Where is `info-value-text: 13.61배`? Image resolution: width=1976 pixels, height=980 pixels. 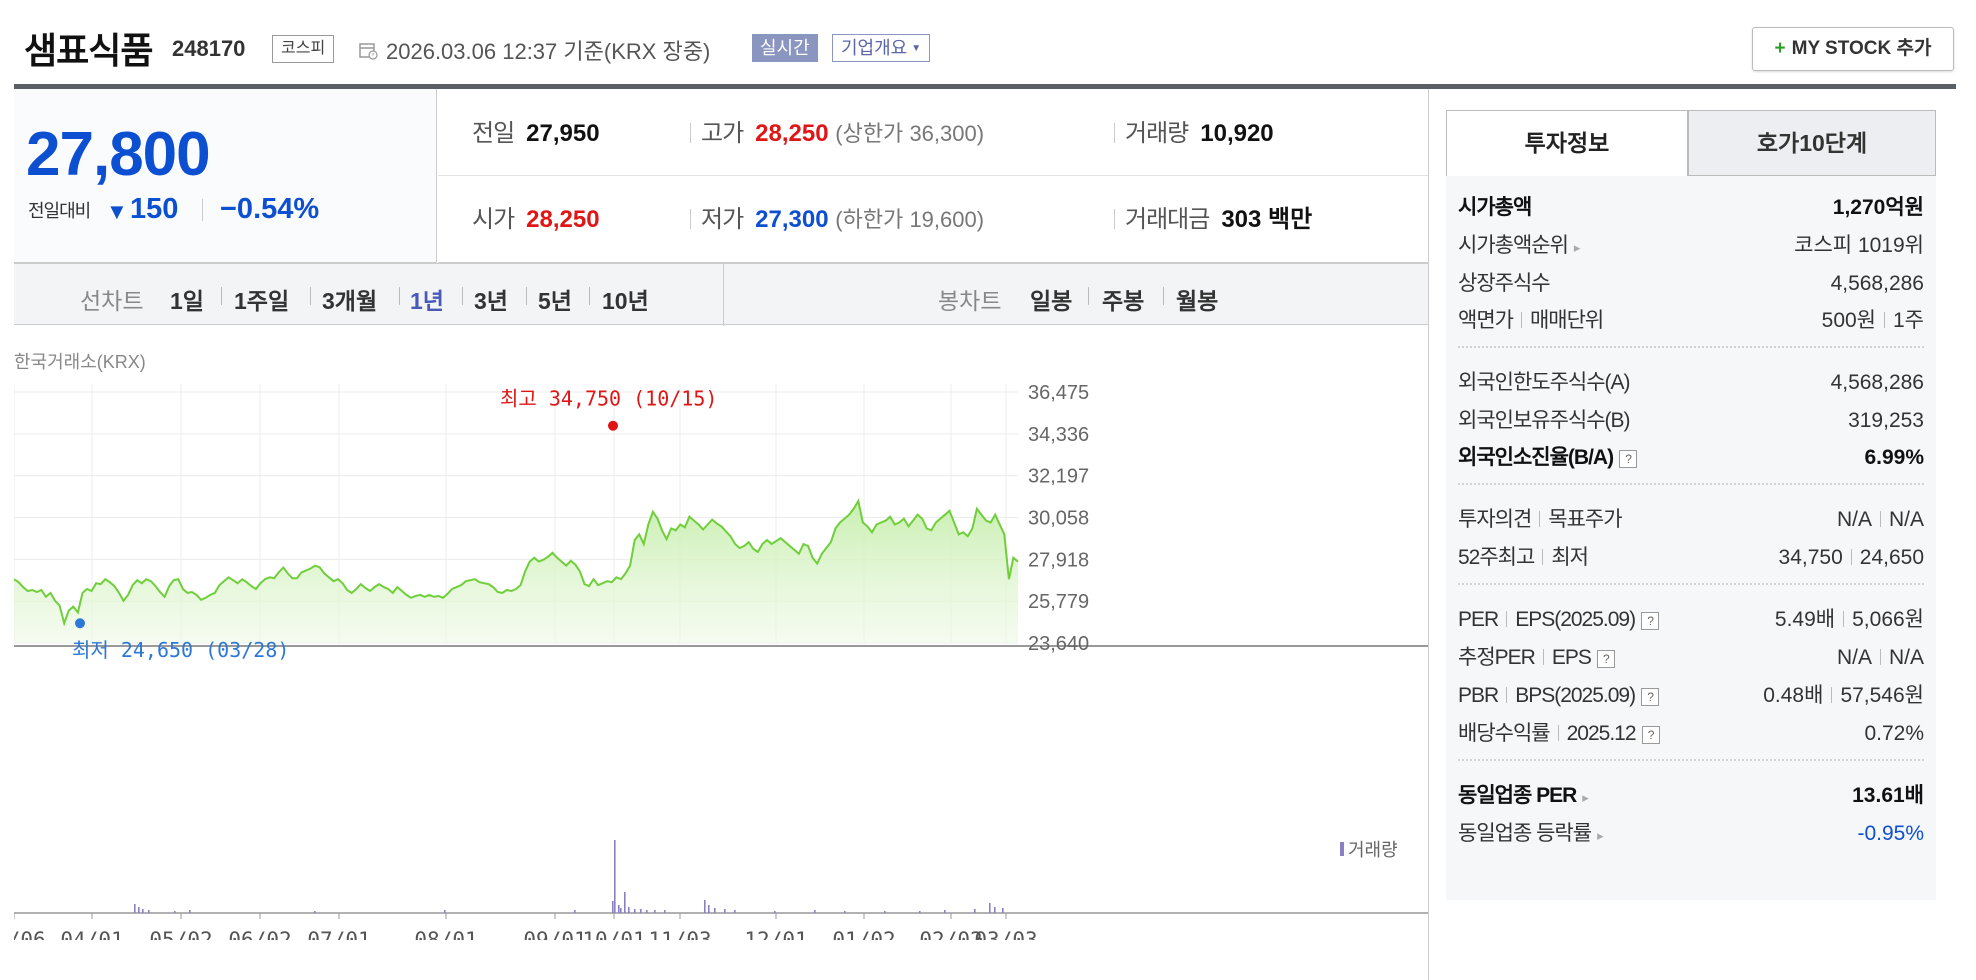 info-value-text: 13.61배 is located at coordinates (1888, 795).